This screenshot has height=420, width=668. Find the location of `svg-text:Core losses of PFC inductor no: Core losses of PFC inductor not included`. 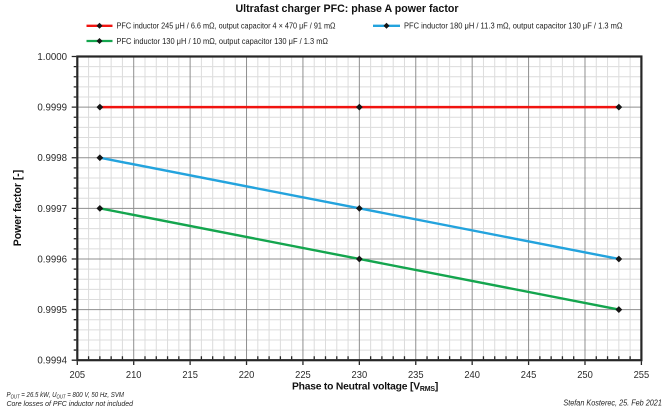

svg-text:Core losses of PFC inductor no: Core losses of PFC inductor not included is located at coordinates (70, 403).